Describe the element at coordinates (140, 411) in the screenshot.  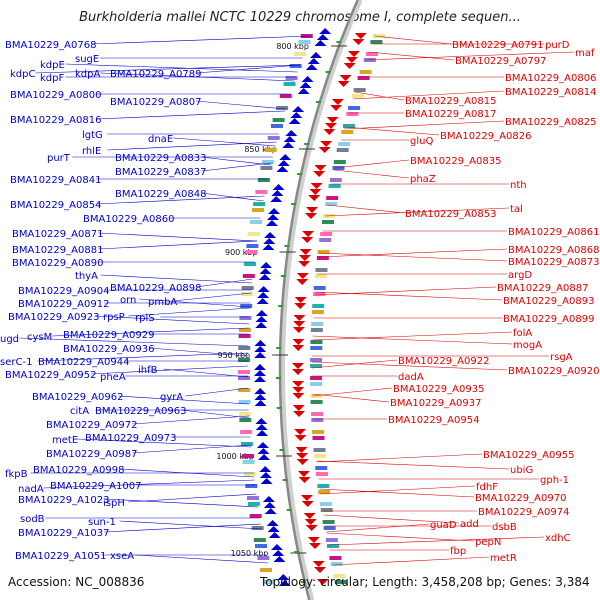
I see `left-gene-label: BMA10229_A0963` at that location.